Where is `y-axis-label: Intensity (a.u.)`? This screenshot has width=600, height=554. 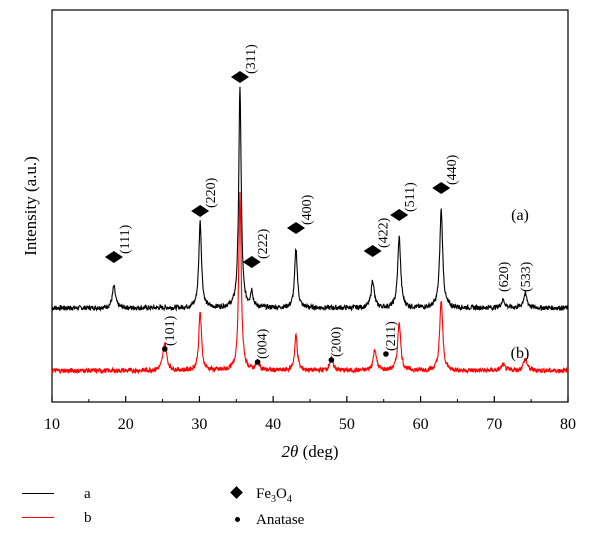
y-axis-label: Intensity (a.u.) is located at coordinates (30, 206).